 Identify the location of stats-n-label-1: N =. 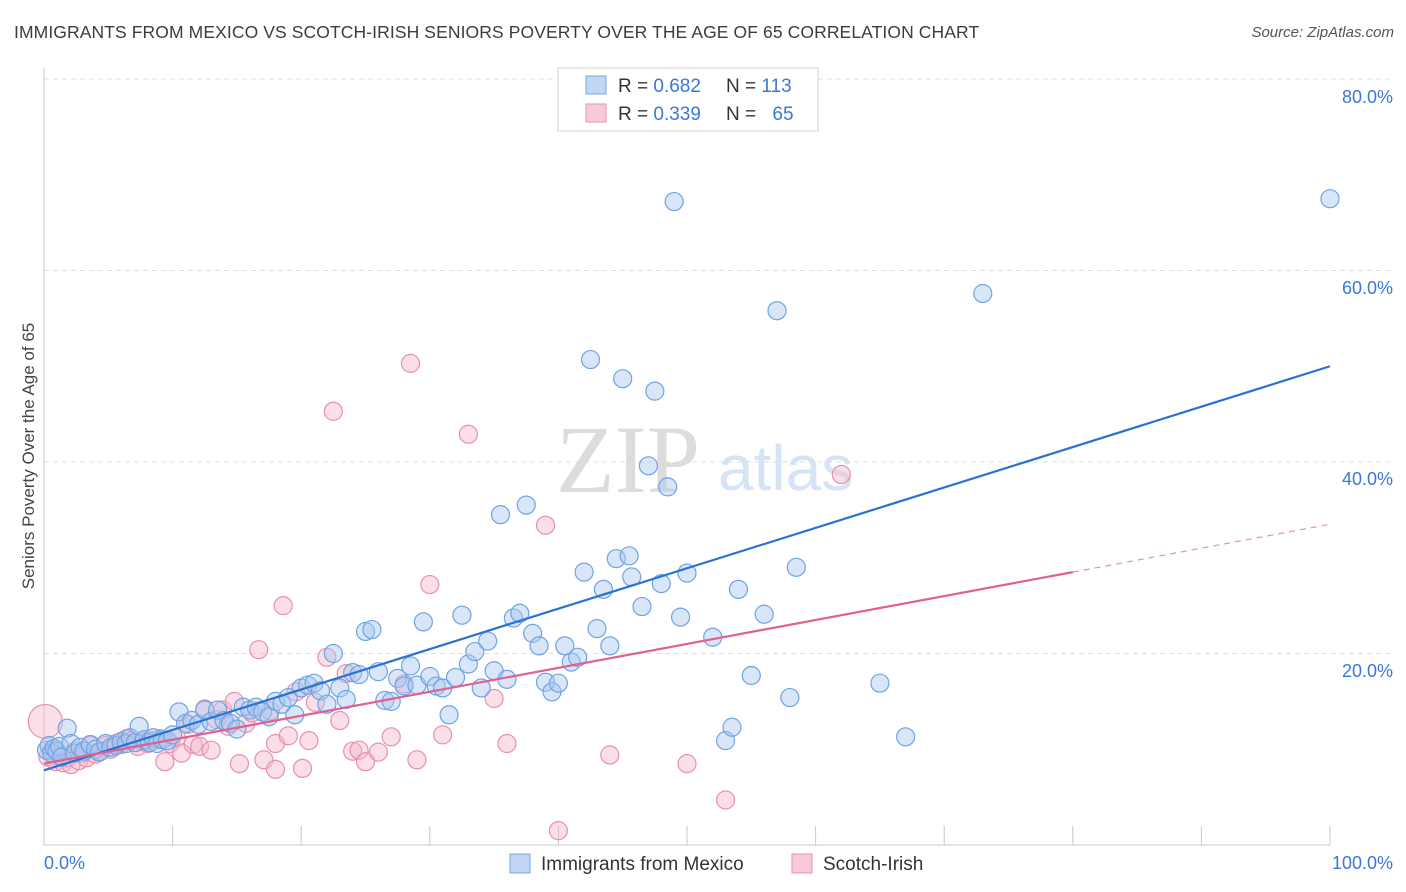
(743, 86).